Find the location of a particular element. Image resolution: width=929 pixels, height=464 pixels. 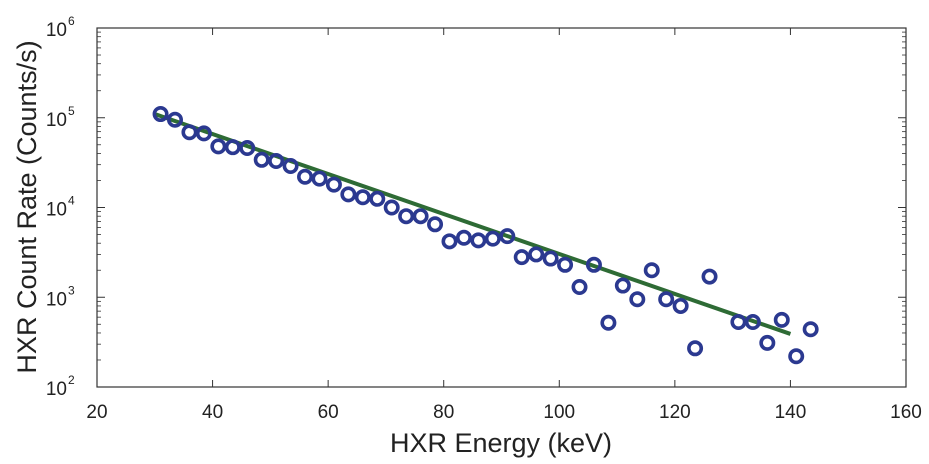

y-tick-label: 10 2 is located at coordinates (60, 386).